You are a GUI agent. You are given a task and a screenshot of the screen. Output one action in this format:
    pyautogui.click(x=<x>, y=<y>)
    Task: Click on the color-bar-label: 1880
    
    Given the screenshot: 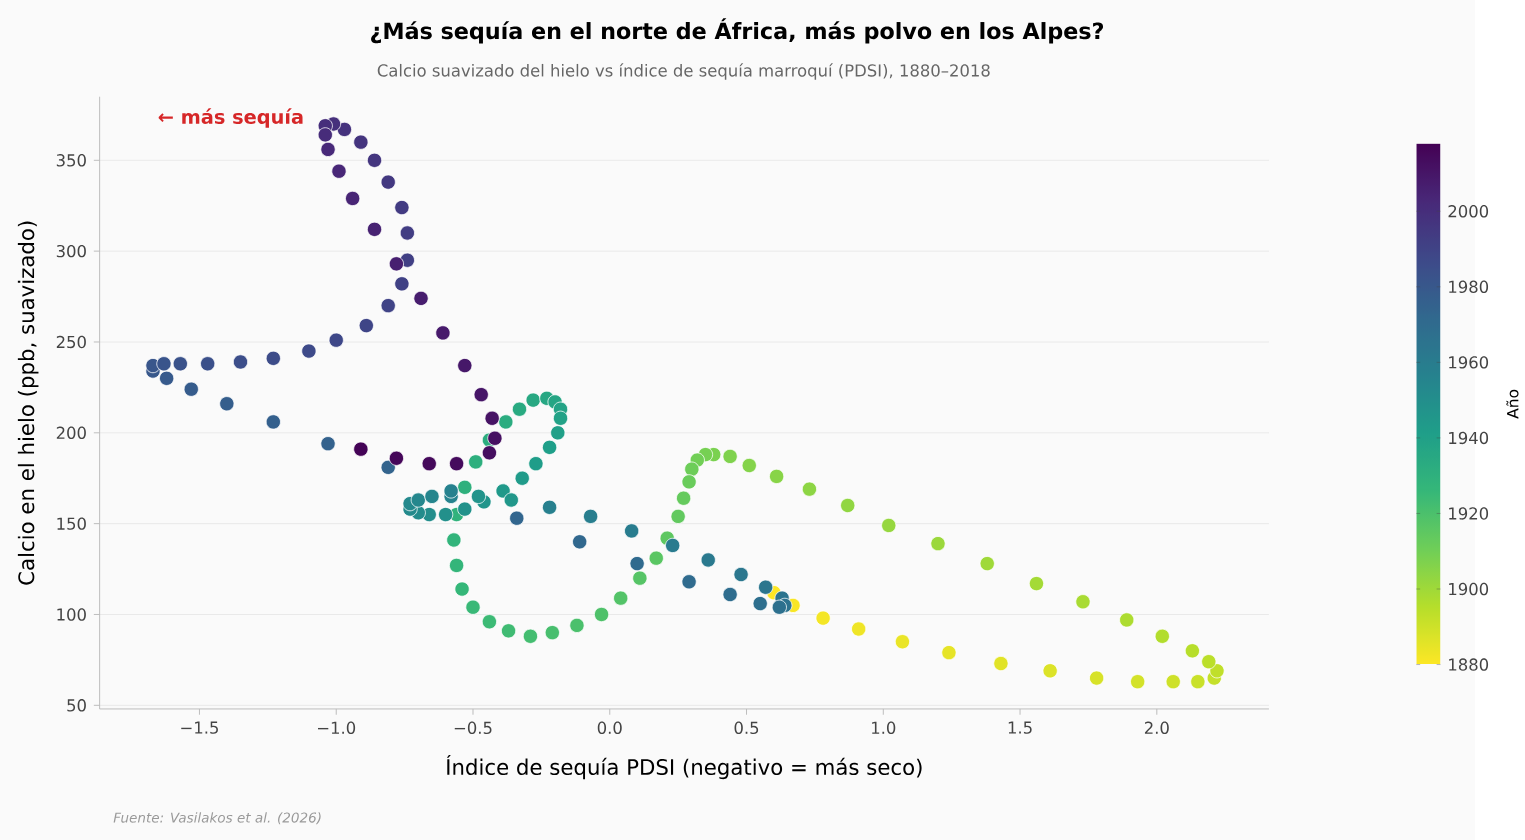 What is the action you would take?
    pyautogui.click(x=1469, y=664)
    